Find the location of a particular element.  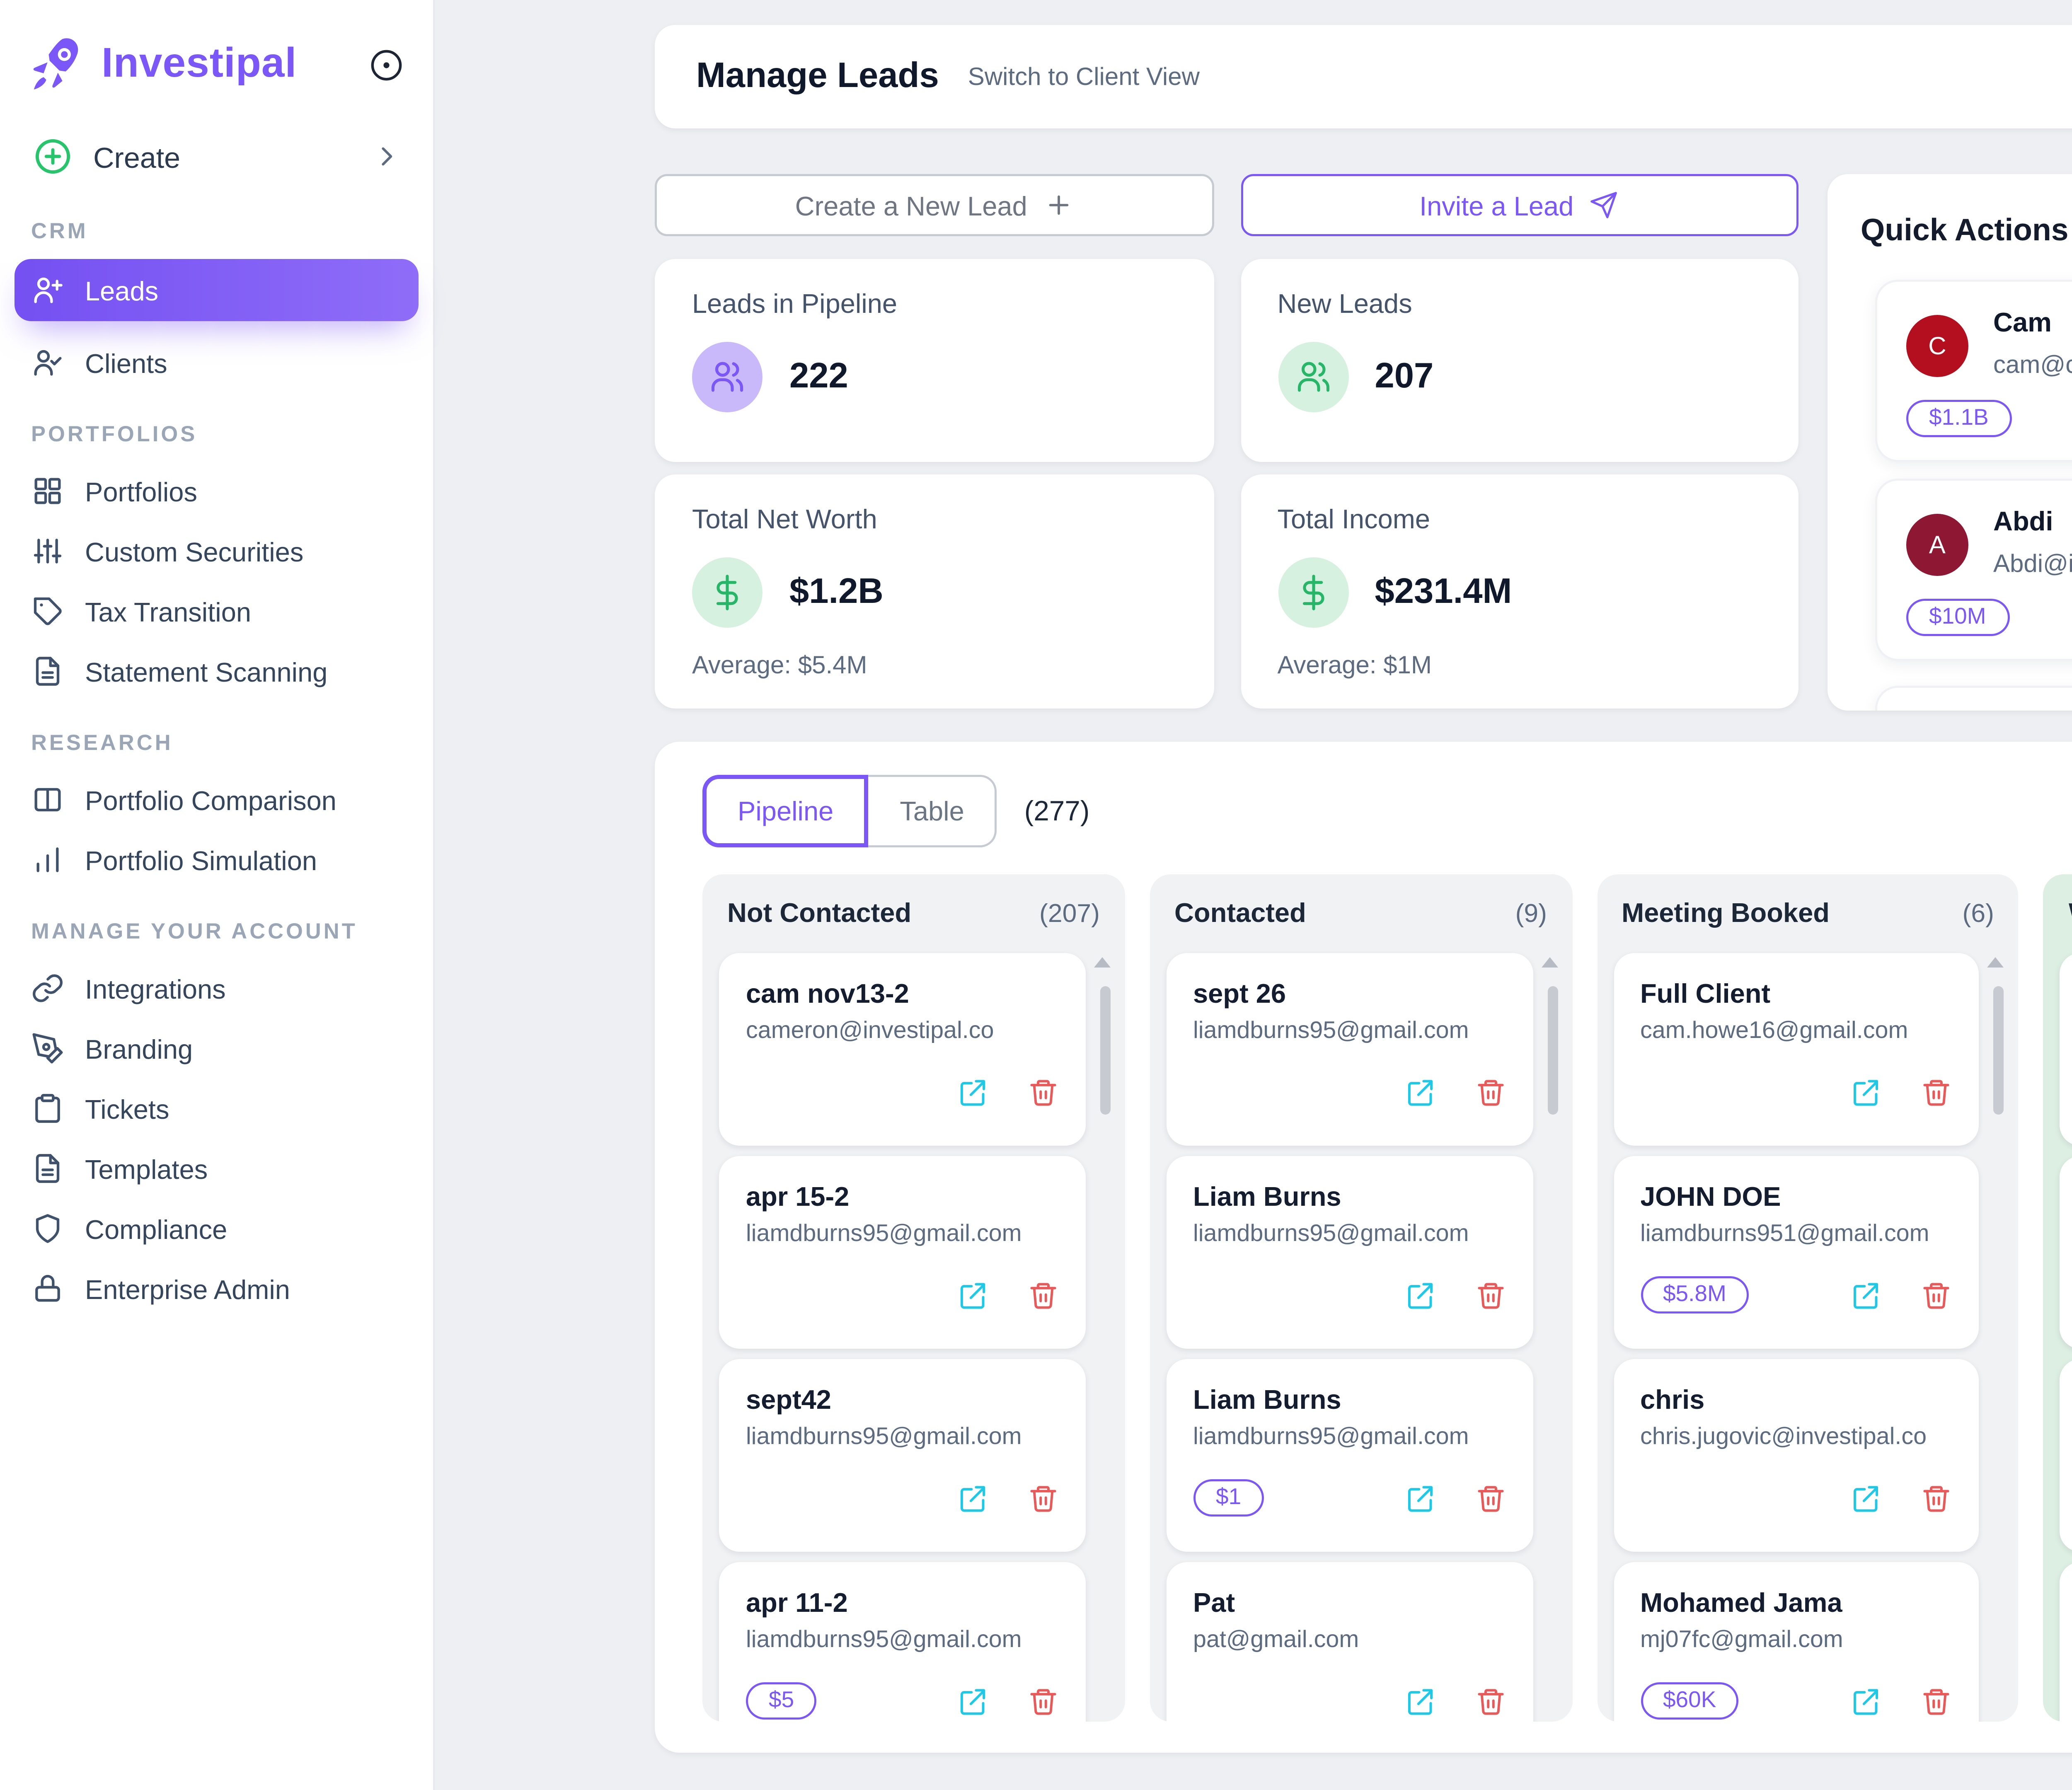

sidebar-item-templates: Templates is located at coordinates (217, 1168).